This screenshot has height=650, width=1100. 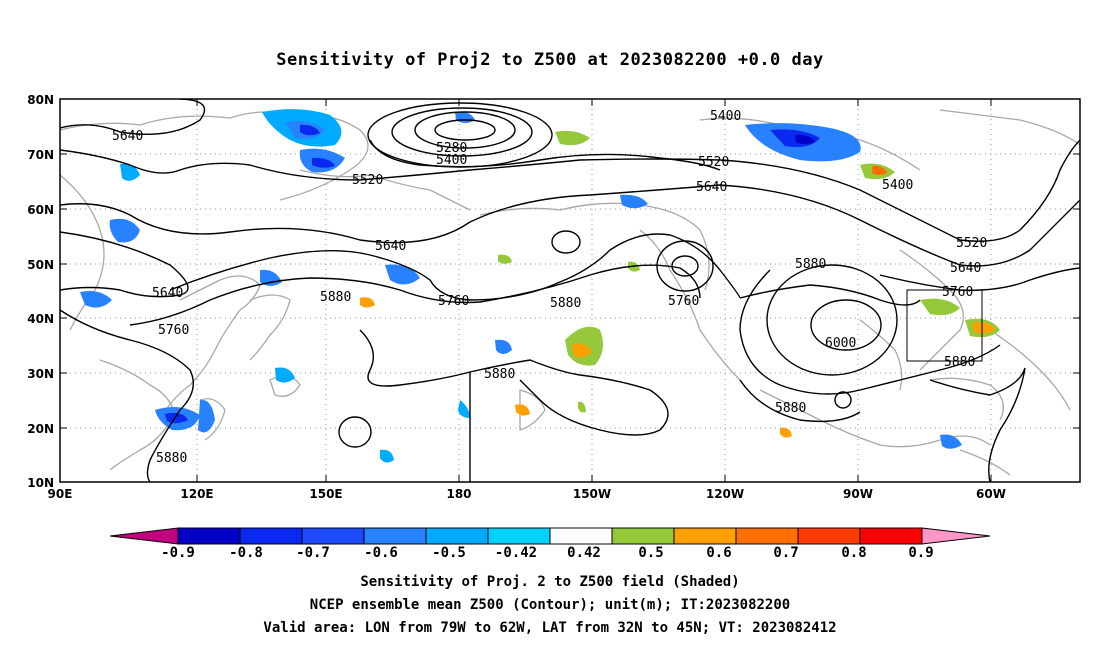 What do you see at coordinates (246, 553) in the screenshot?
I see `colorbar-label: -0.8` at bounding box center [246, 553].